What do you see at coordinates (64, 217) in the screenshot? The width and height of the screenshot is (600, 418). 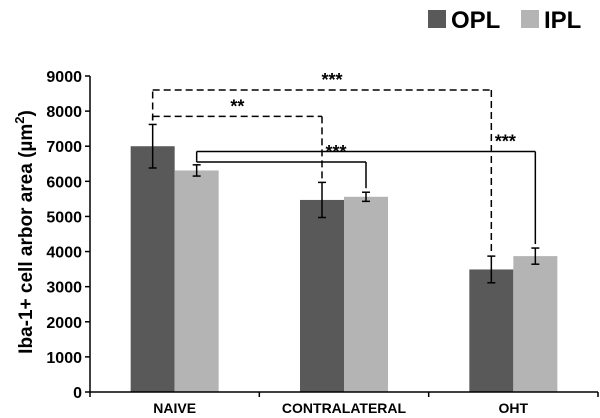 I see `y-tick-label: 5000` at bounding box center [64, 217].